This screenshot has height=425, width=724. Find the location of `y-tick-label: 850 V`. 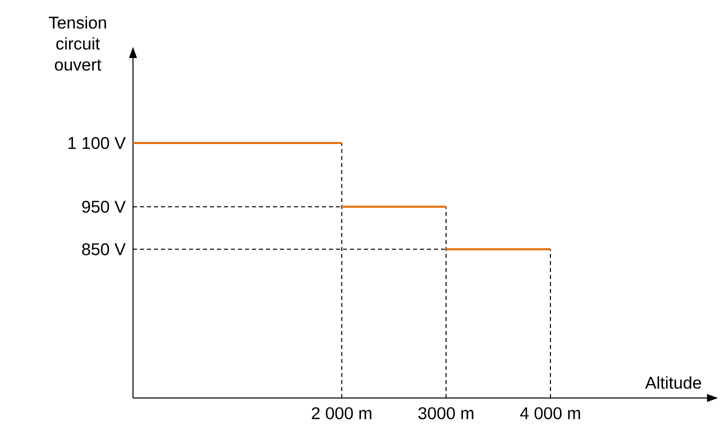

y-tick-label: 850 V is located at coordinates (104, 249).